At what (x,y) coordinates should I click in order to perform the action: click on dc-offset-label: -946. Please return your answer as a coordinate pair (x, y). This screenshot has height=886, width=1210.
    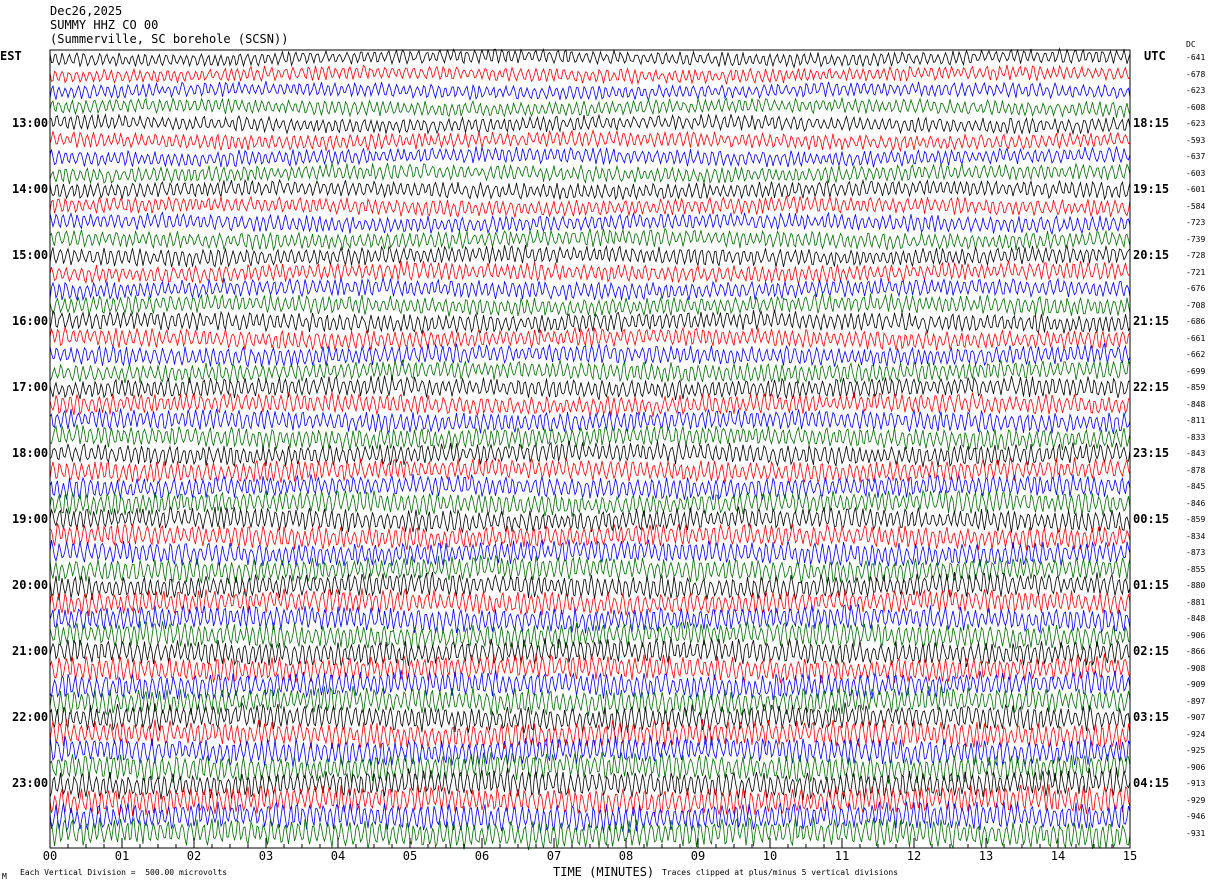
    Looking at the image, I should click on (1196, 816).